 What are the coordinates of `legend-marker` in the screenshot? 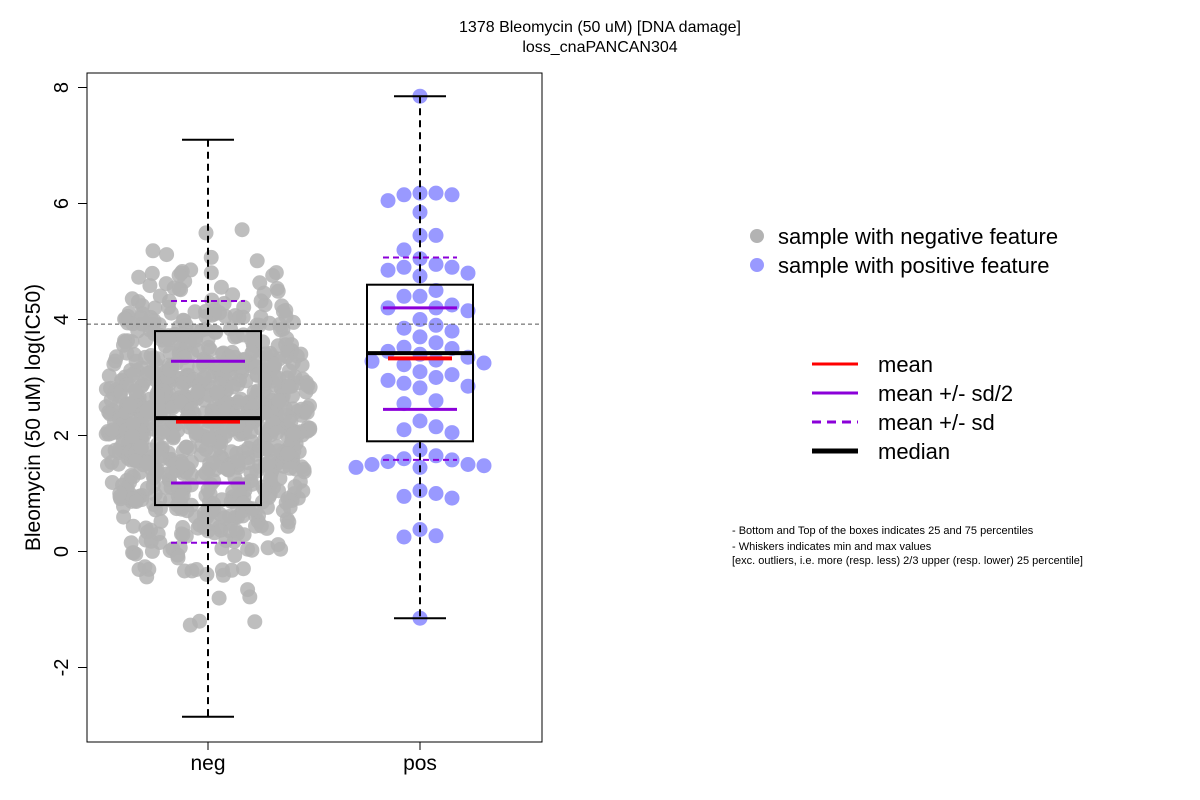 It's located at (757, 236).